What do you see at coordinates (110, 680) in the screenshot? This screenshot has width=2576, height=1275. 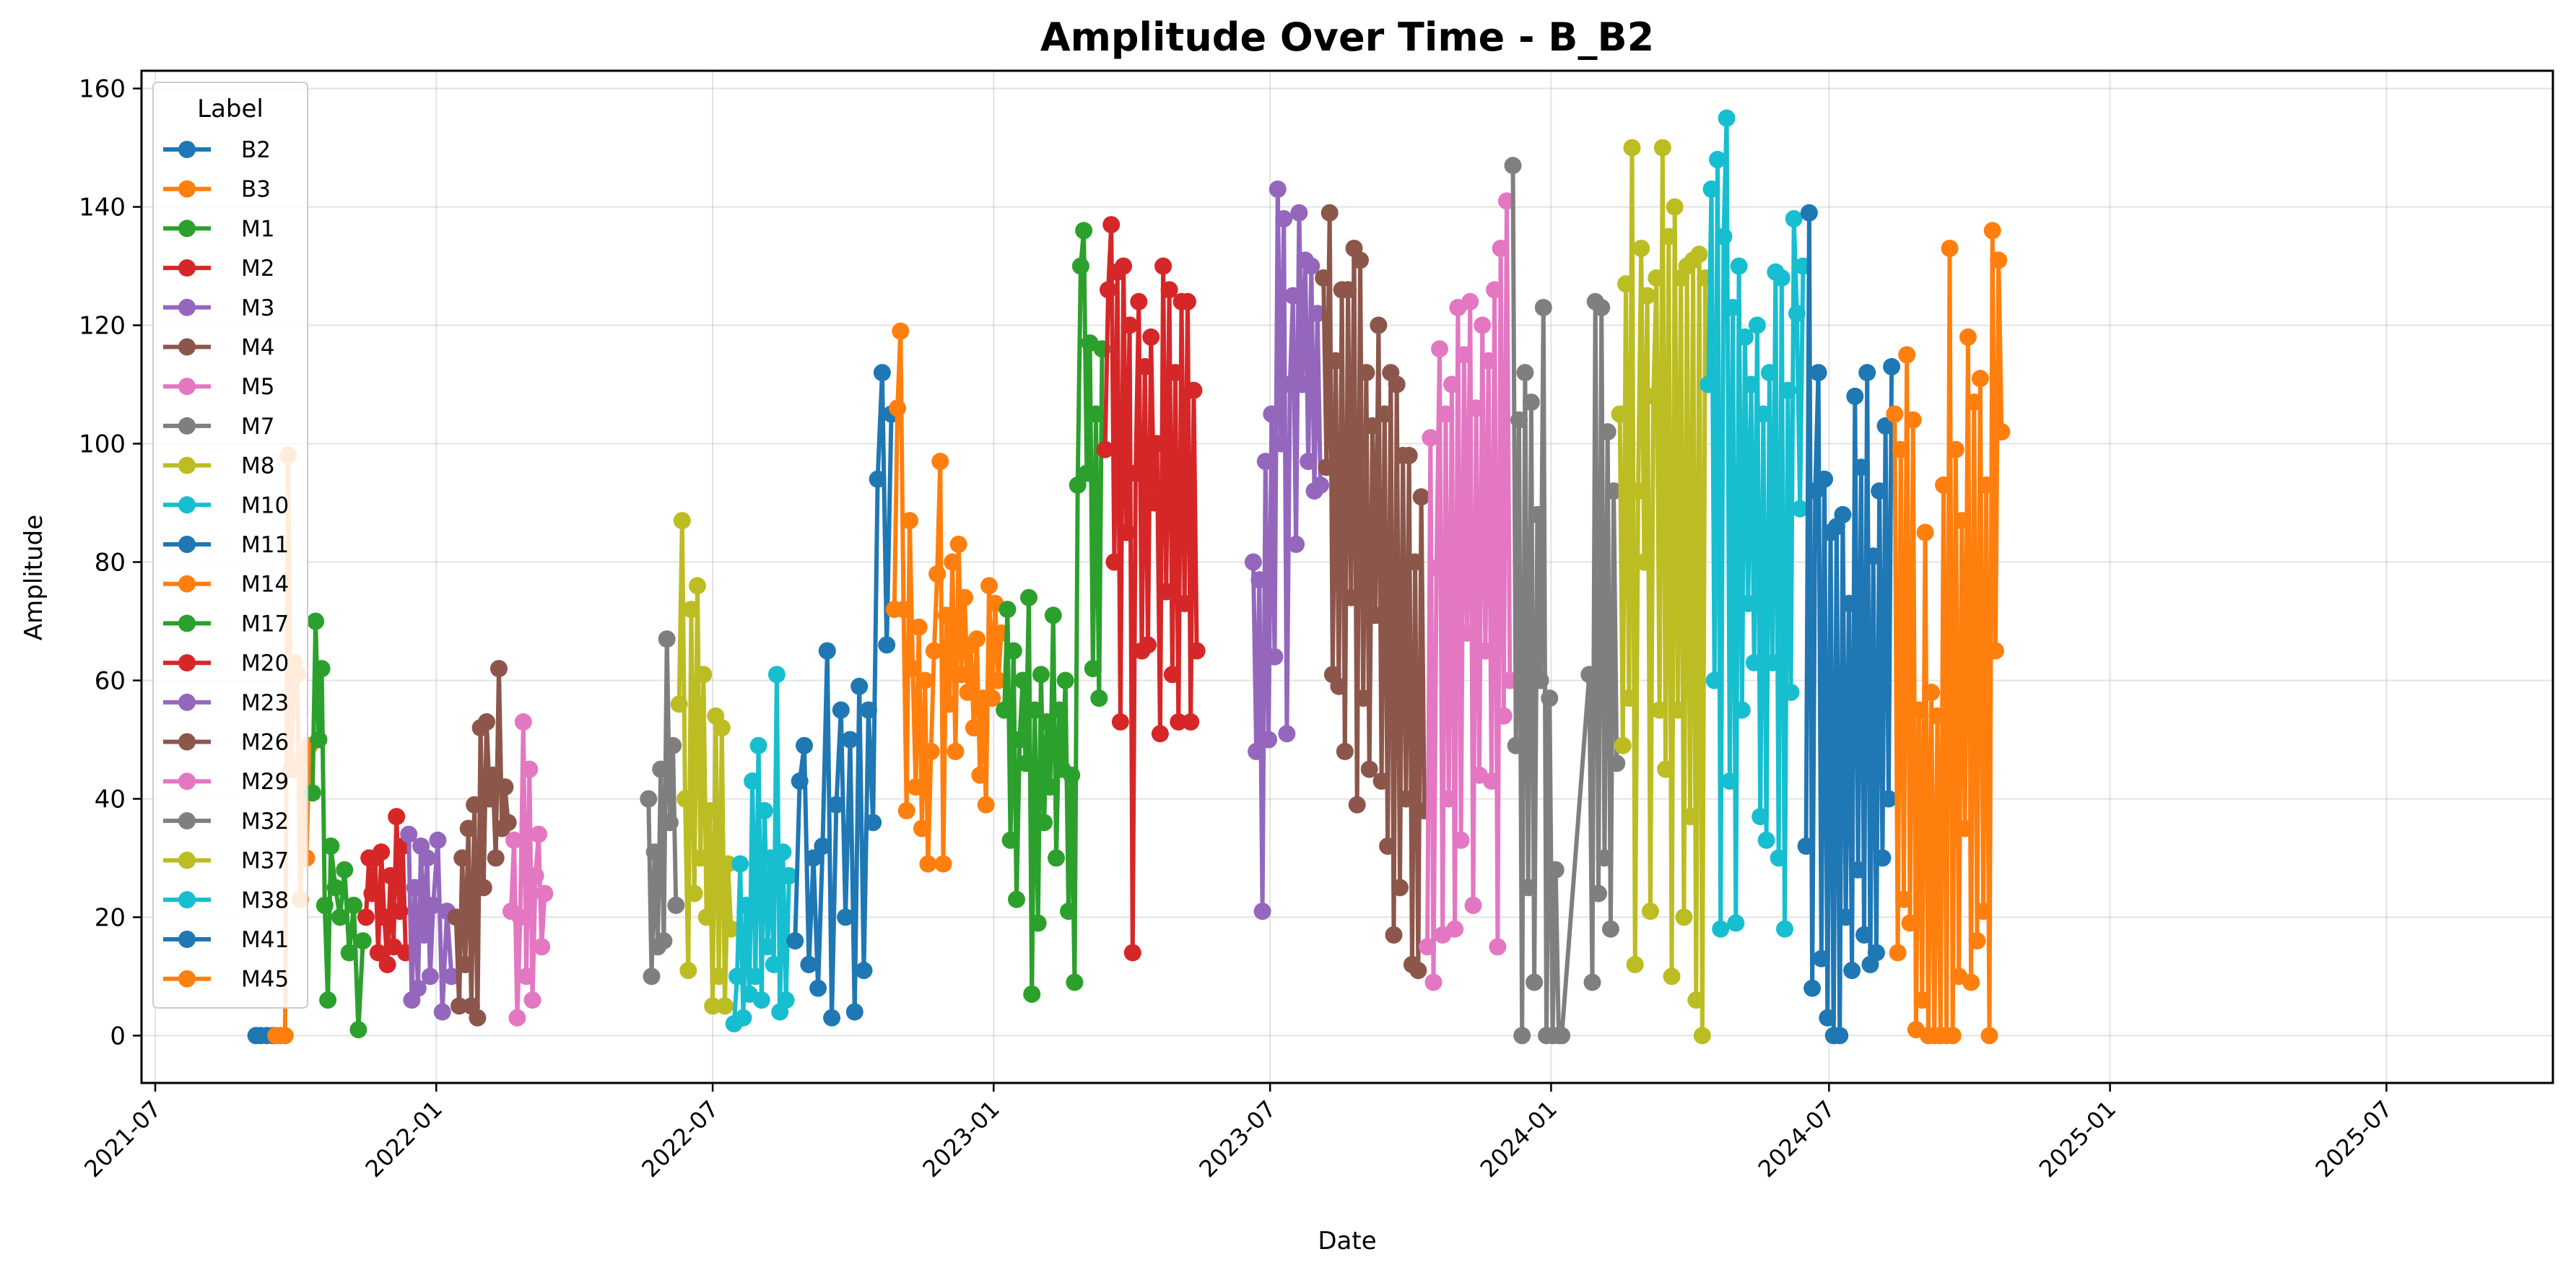 I see `y-tick-label: 60` at bounding box center [110, 680].